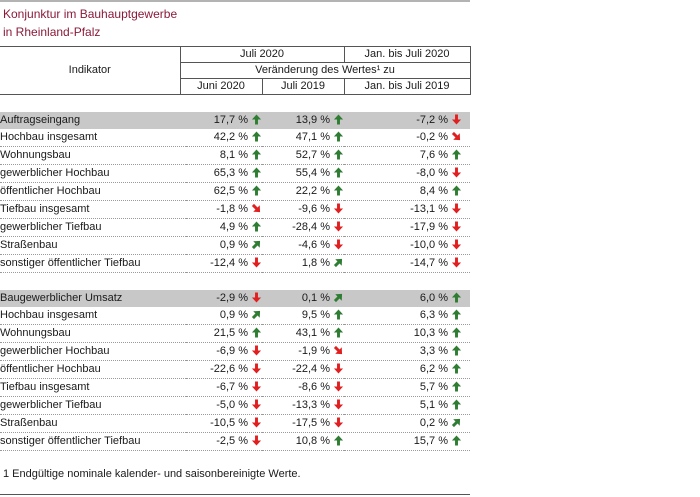  I want to click on value-text: 8,4 %, so click(433, 191).